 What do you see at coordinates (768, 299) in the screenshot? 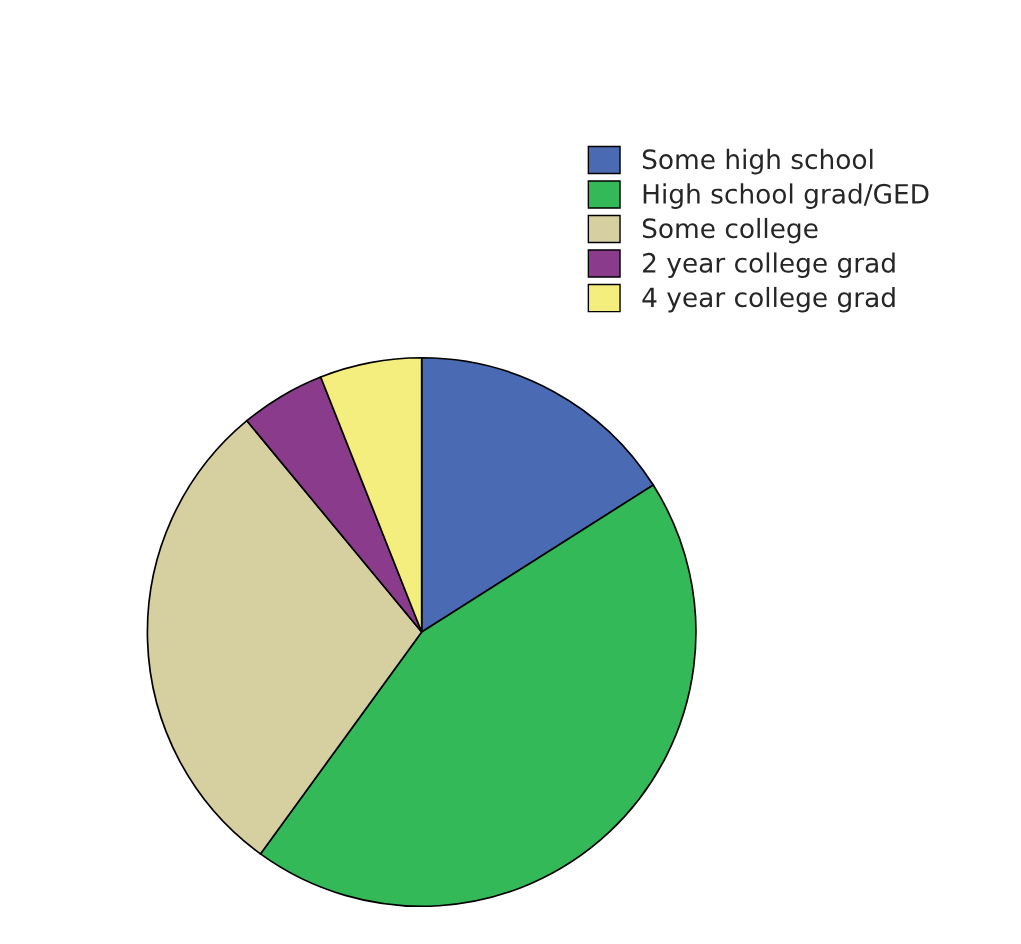
I see `legend-label: 4 year college grad` at bounding box center [768, 299].